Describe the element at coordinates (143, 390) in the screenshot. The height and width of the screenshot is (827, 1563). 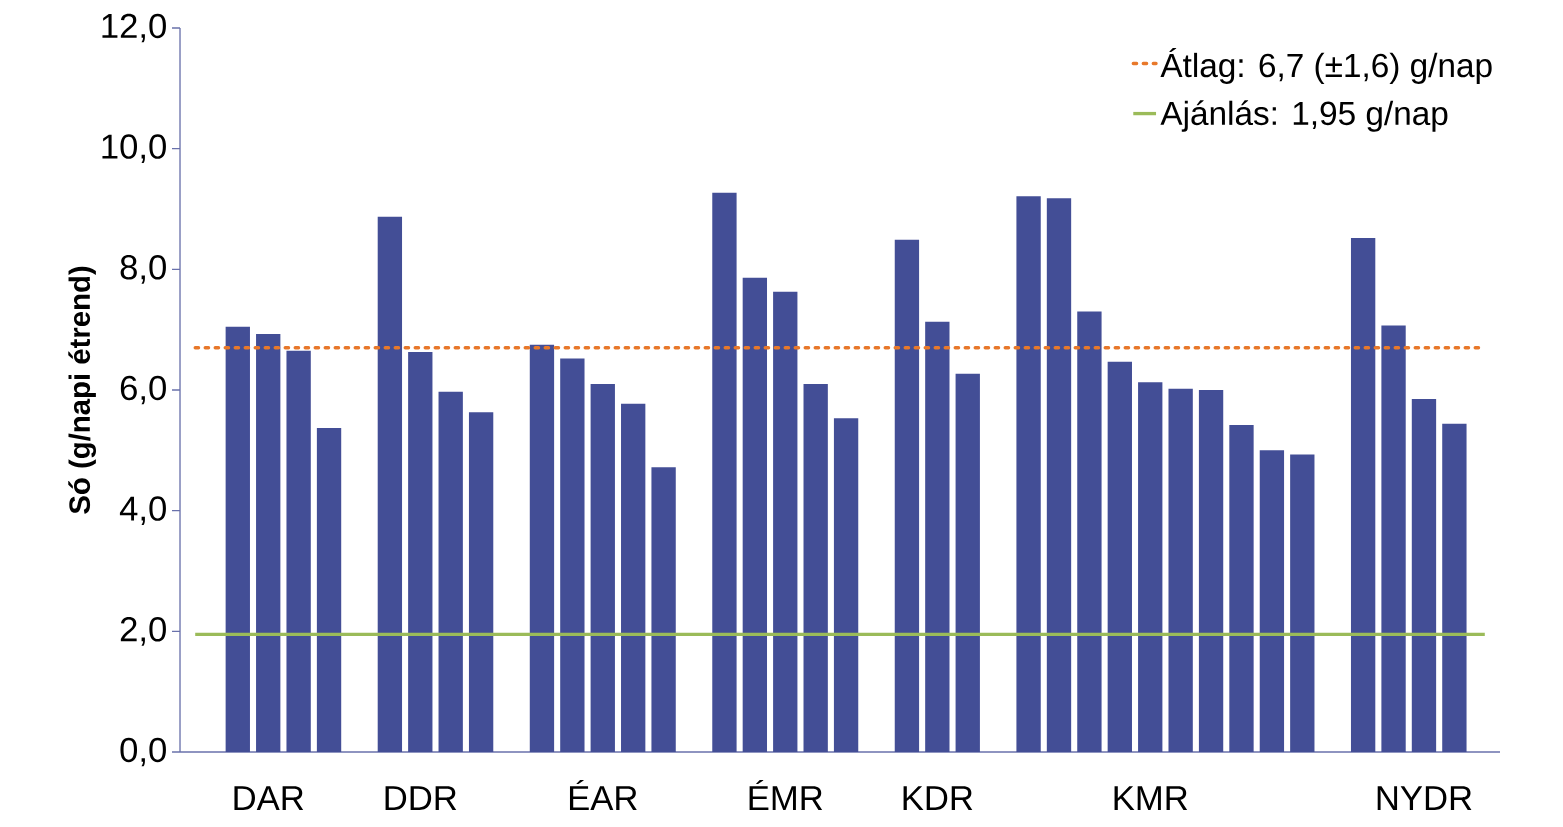
I see `y-tick-label: 6,0` at that location.